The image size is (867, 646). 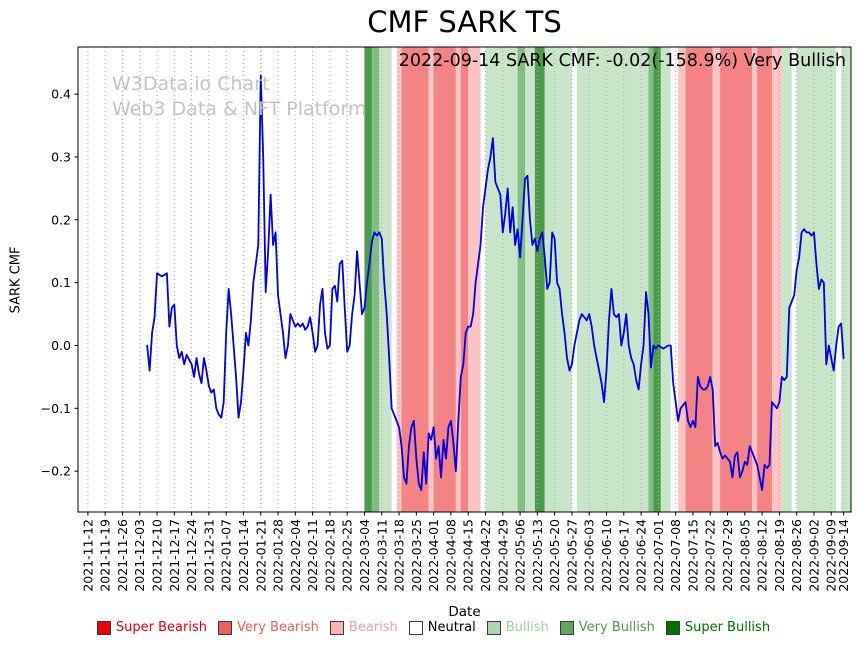 I want to click on x-tick-label: 2022-01-07, so click(x=226, y=555).